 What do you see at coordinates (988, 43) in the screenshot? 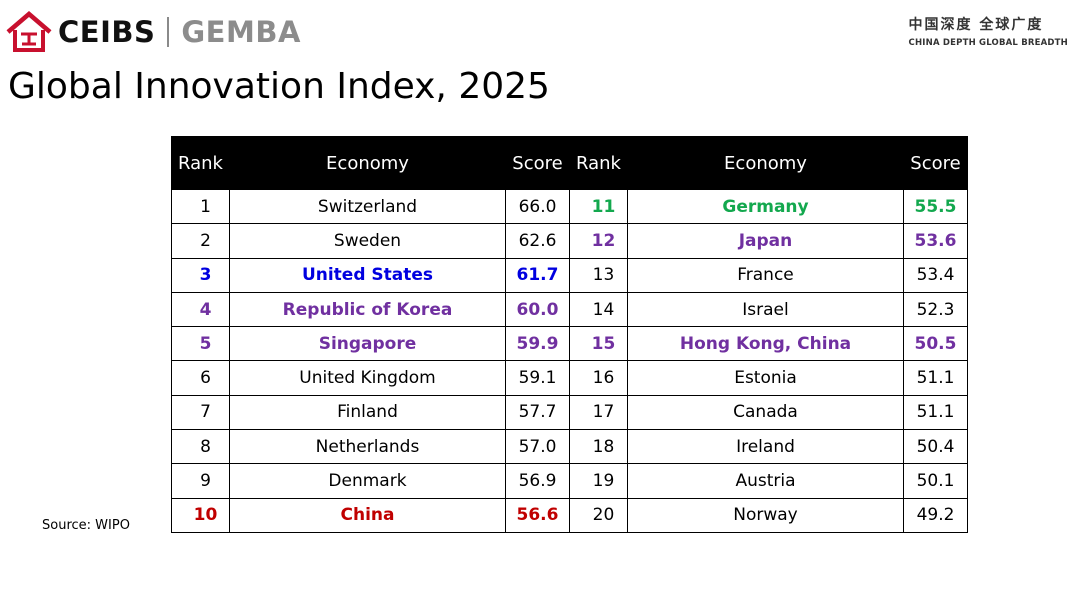
I see `tagline-english: CHINA DEPTH GLOBAL BREADTH` at bounding box center [988, 43].